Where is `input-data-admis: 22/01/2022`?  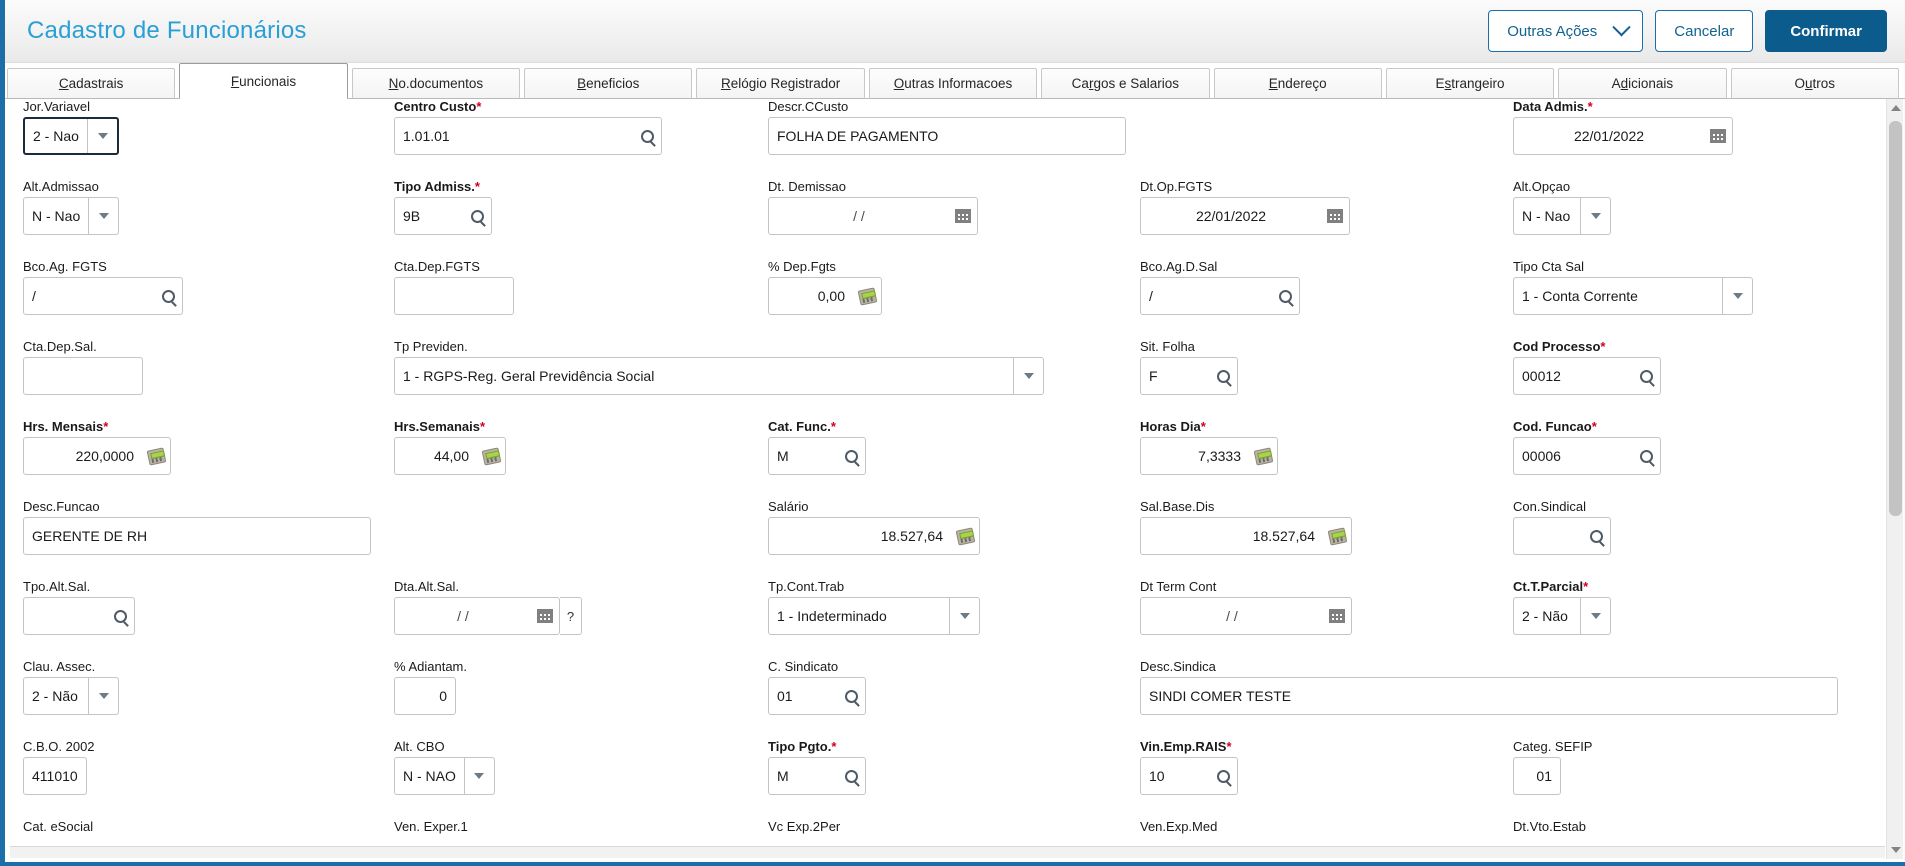
input-data-admis: 22/01/2022 is located at coordinates (1623, 136).